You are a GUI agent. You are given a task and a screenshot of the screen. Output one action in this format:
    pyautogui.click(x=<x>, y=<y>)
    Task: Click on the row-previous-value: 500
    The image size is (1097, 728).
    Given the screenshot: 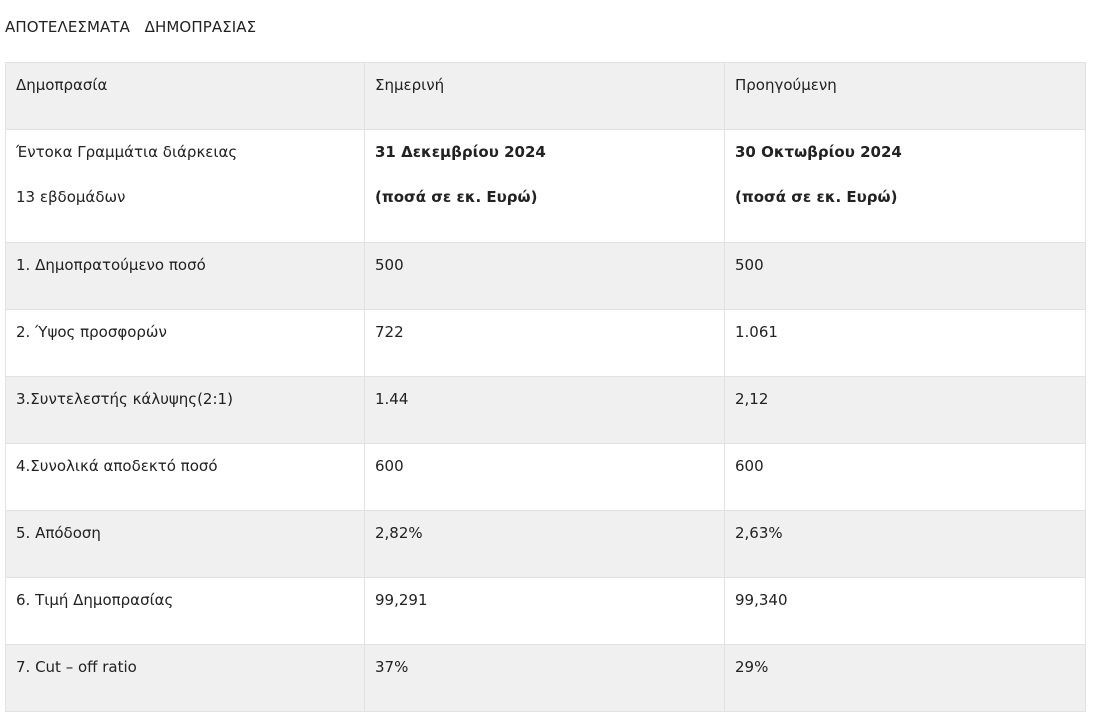 What is the action you would take?
    pyautogui.click(x=905, y=276)
    